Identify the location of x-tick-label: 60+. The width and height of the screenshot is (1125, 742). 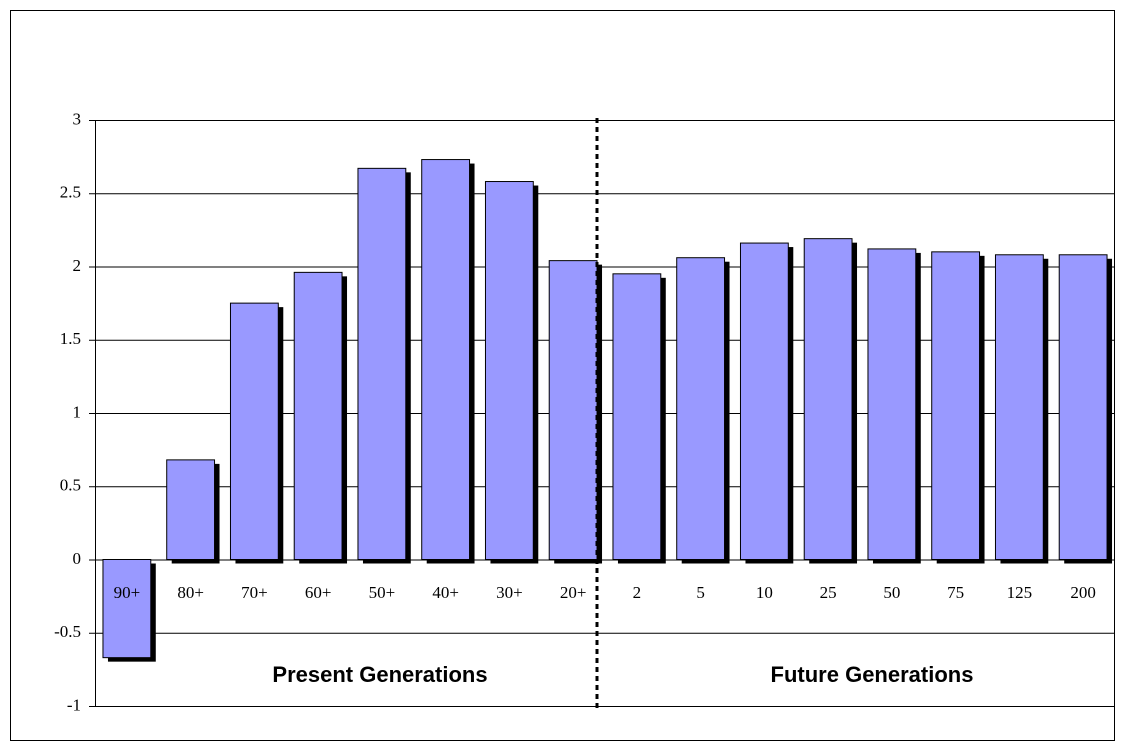
(318, 592).